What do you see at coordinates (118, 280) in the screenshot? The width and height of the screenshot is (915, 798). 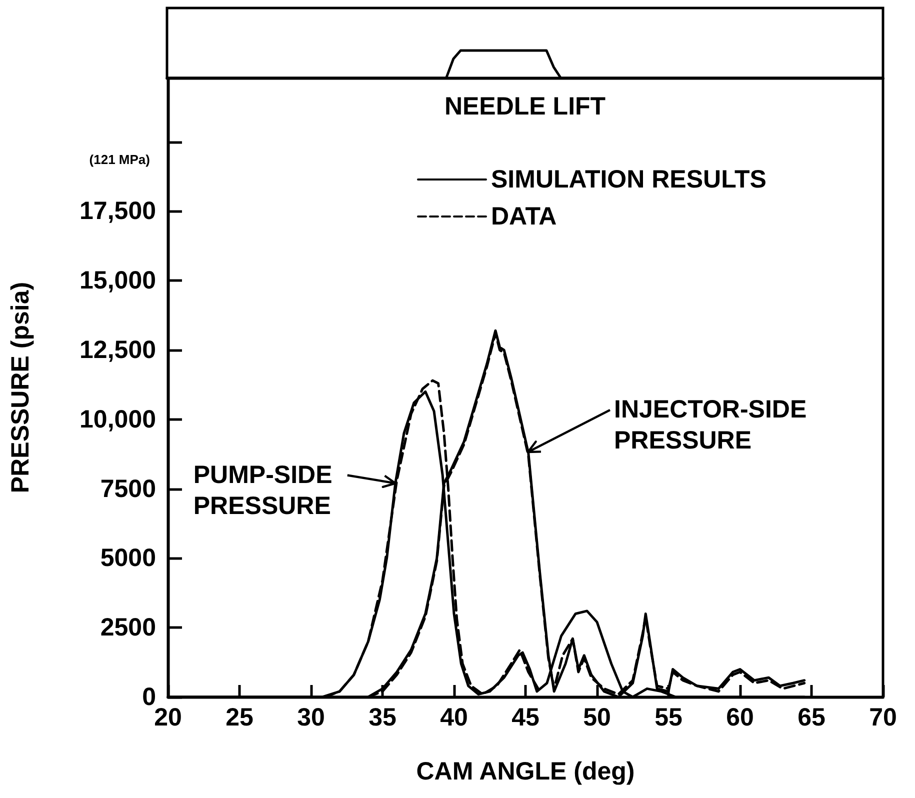 I see `y-tick-label: 15,000` at bounding box center [118, 280].